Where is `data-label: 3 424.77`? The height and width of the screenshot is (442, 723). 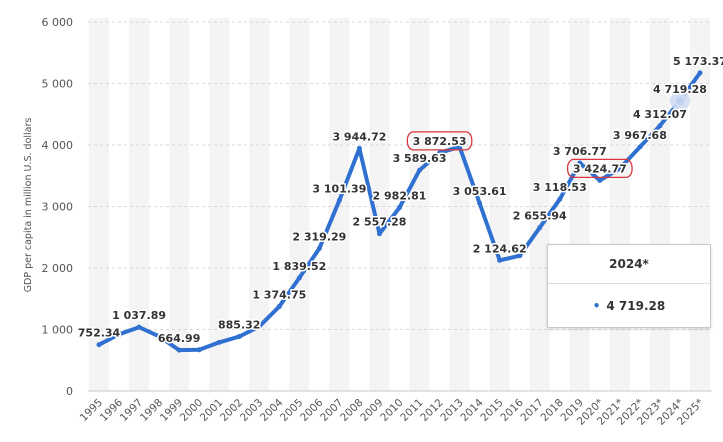 data-label: 3 424.77 is located at coordinates (600, 168).